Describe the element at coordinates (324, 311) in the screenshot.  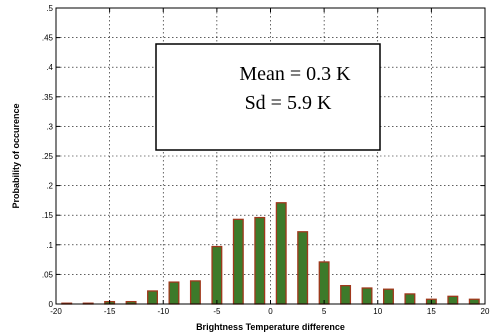
I see `x-tick-label: 5` at that location.